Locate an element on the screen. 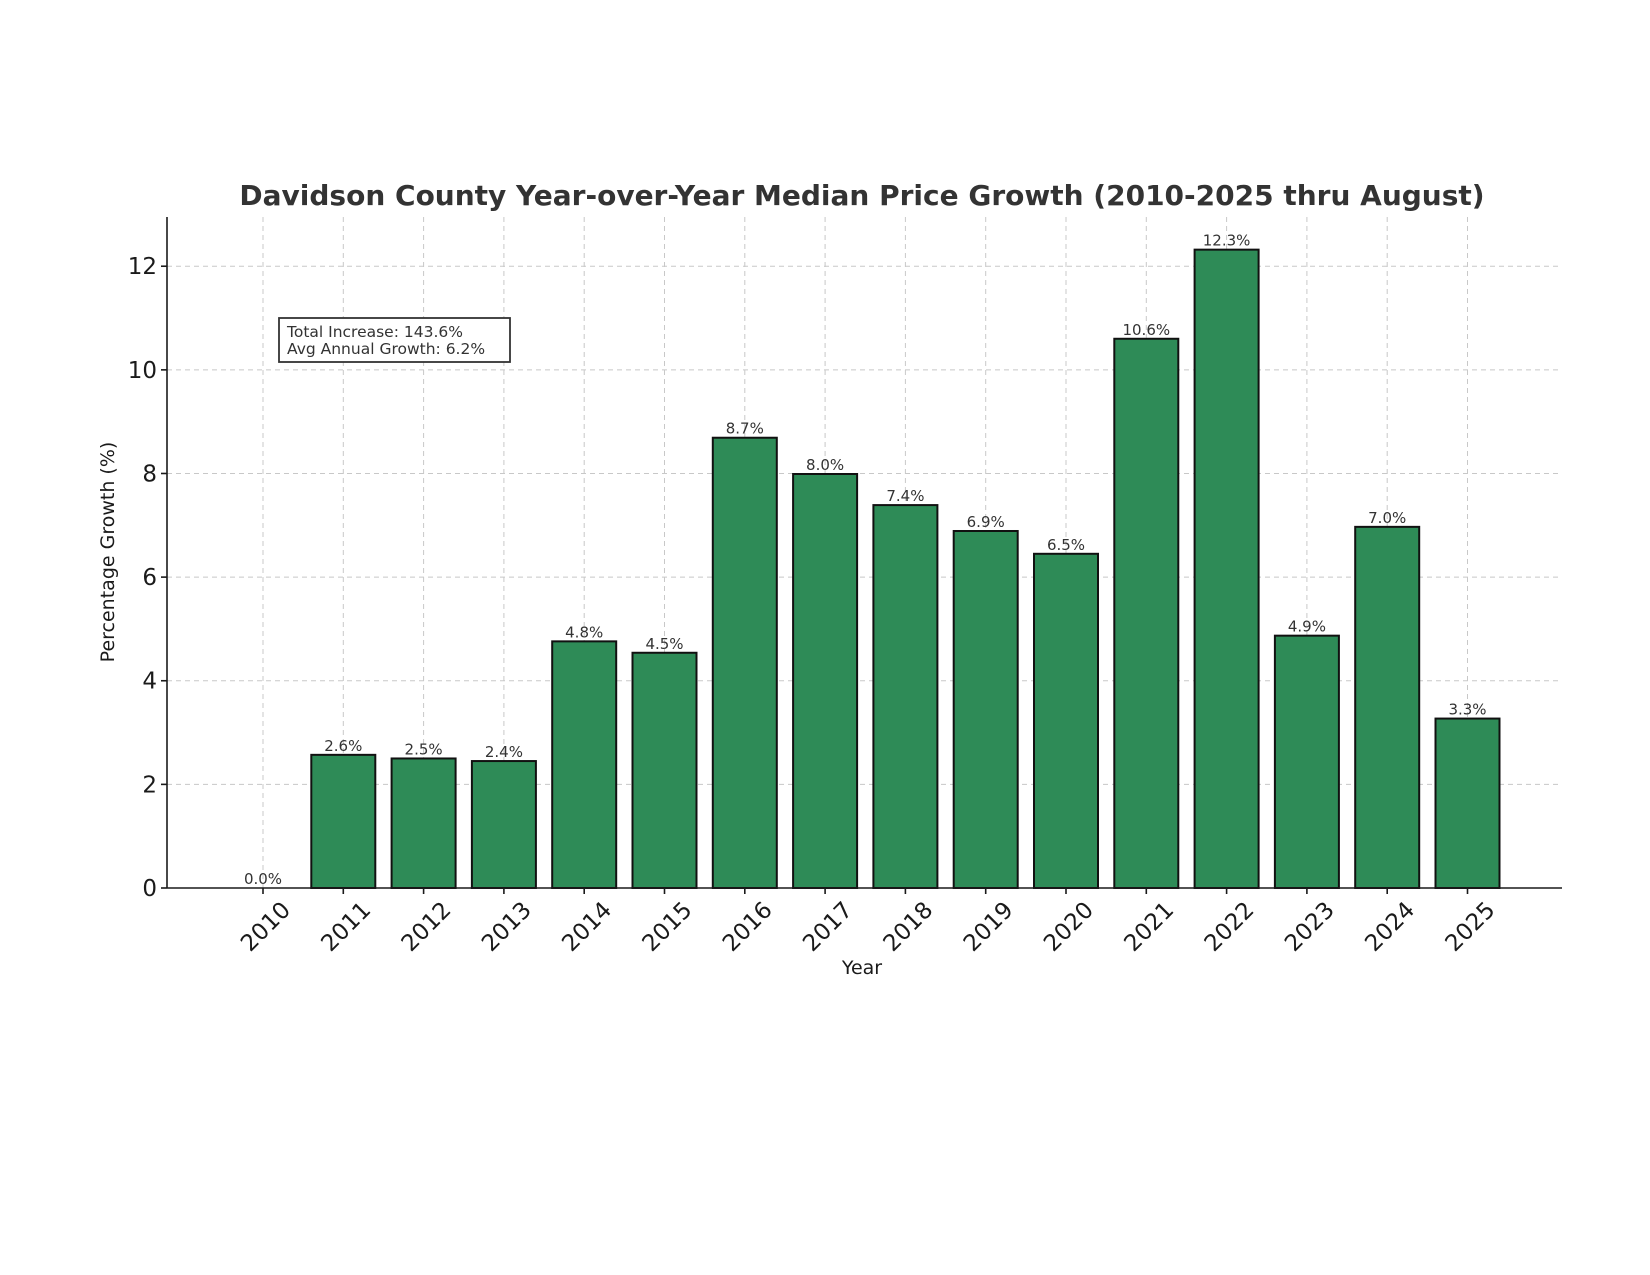 Image resolution: width=1650 pixels, height=1275 pixels. y-tick-label: 12 is located at coordinates (142, 267).